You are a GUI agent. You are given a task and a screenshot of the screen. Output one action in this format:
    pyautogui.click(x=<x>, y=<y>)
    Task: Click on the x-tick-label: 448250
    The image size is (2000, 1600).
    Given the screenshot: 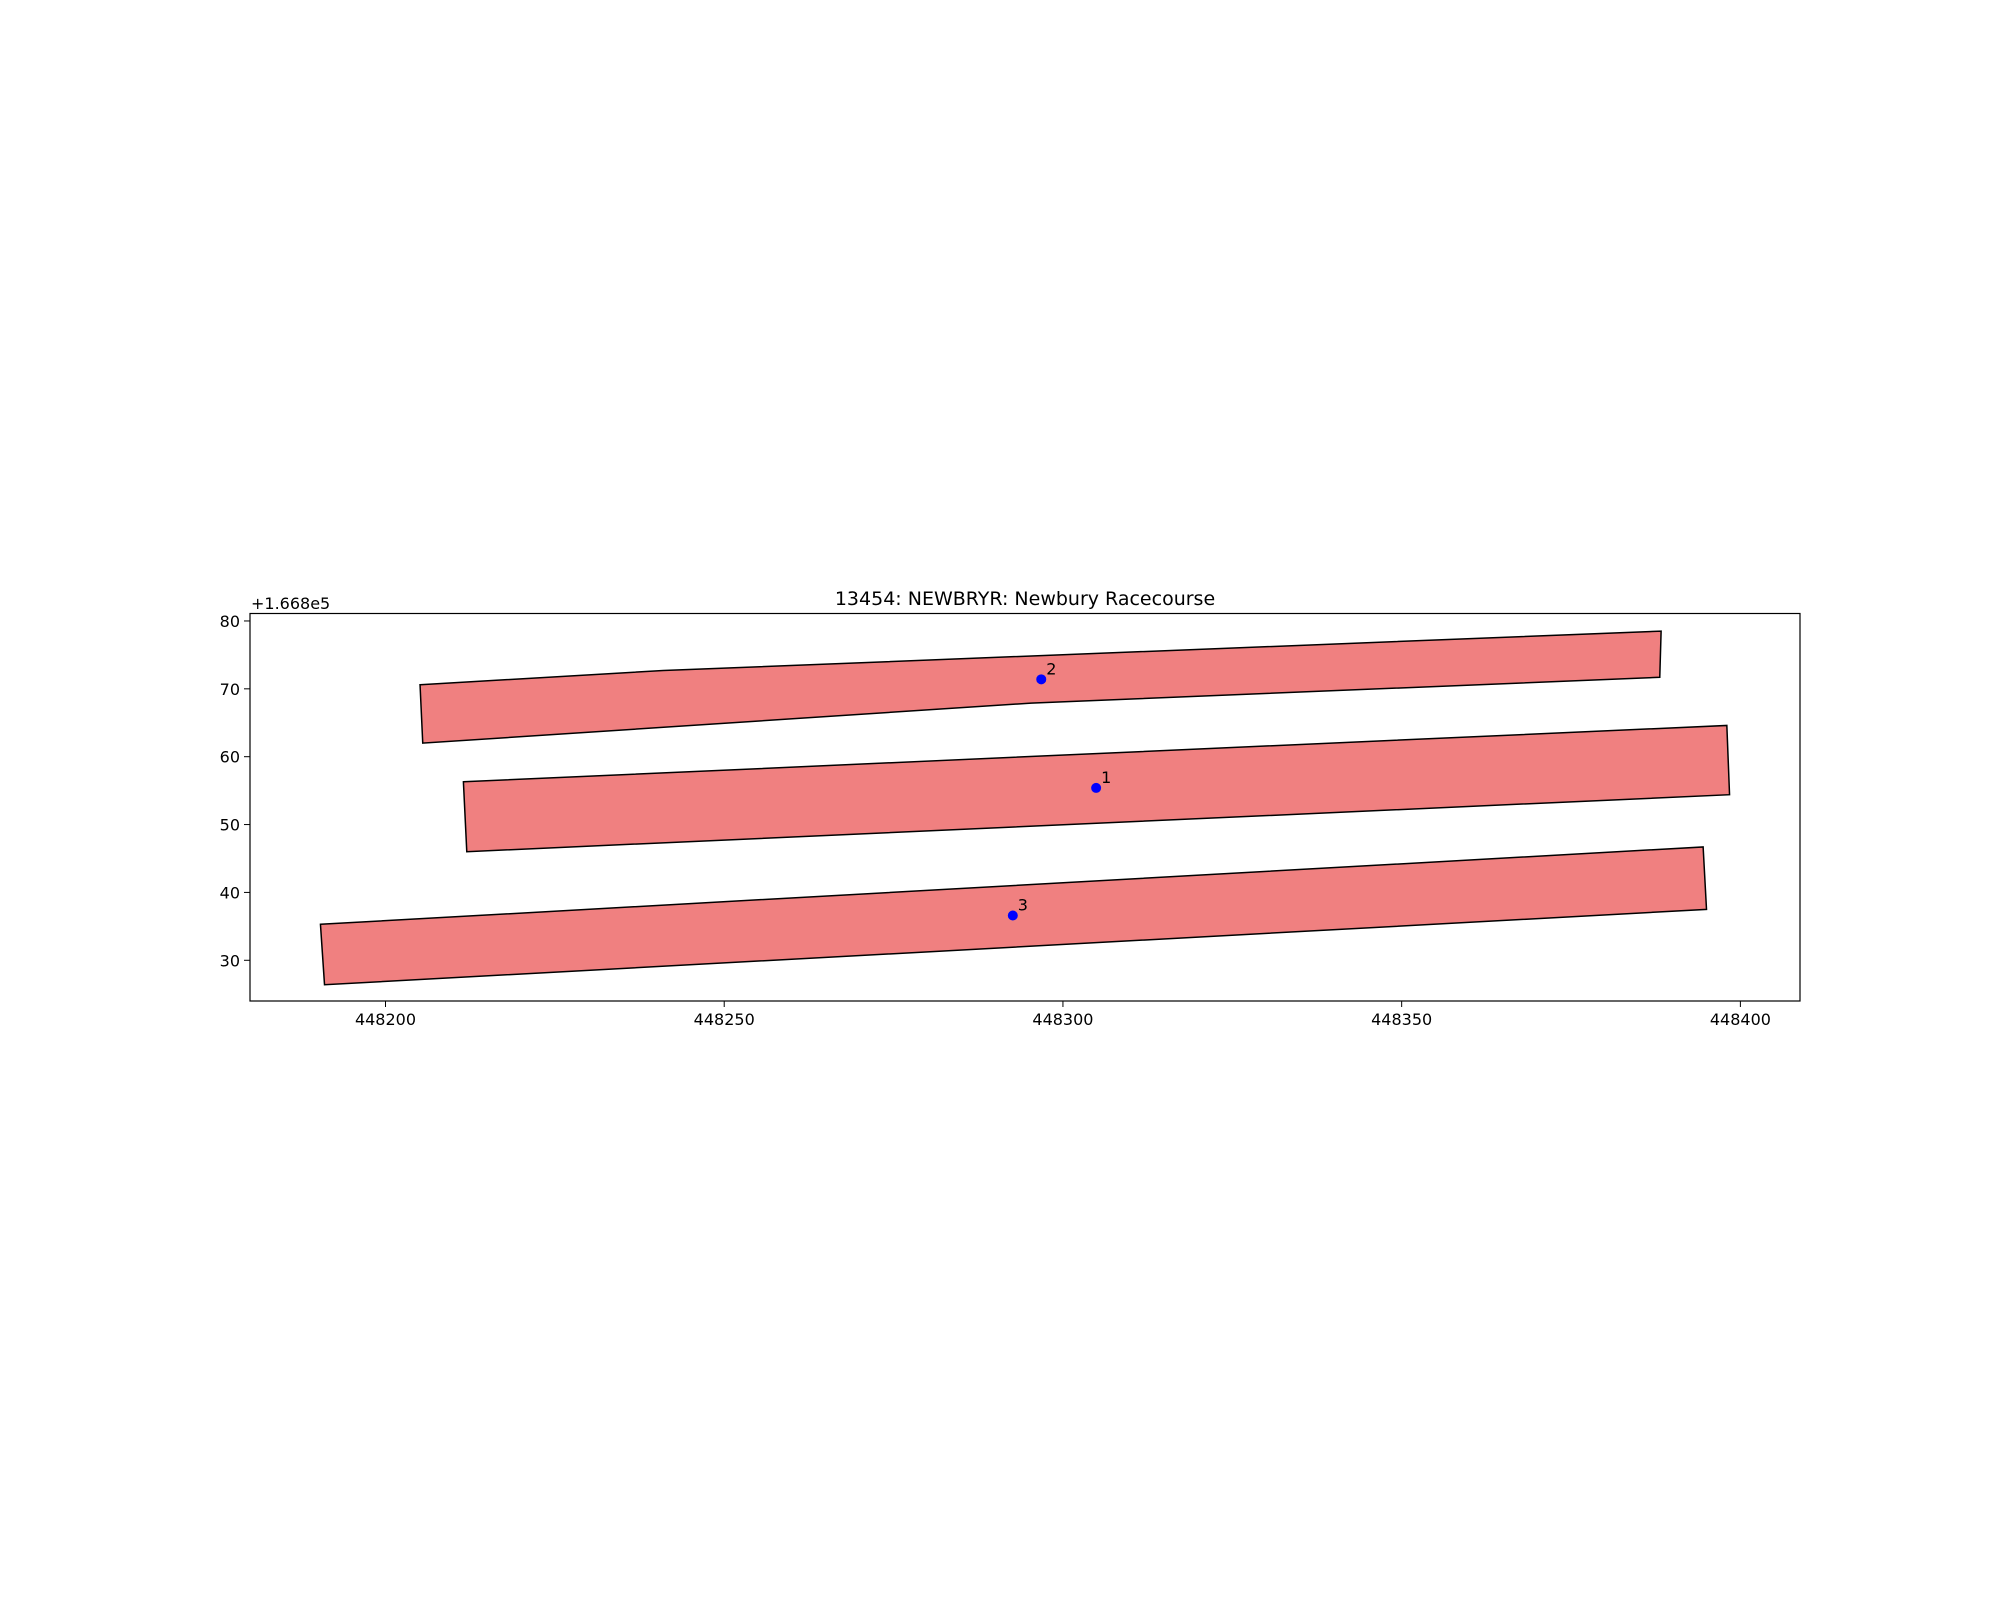 What is the action you would take?
    pyautogui.click(x=724, y=1019)
    